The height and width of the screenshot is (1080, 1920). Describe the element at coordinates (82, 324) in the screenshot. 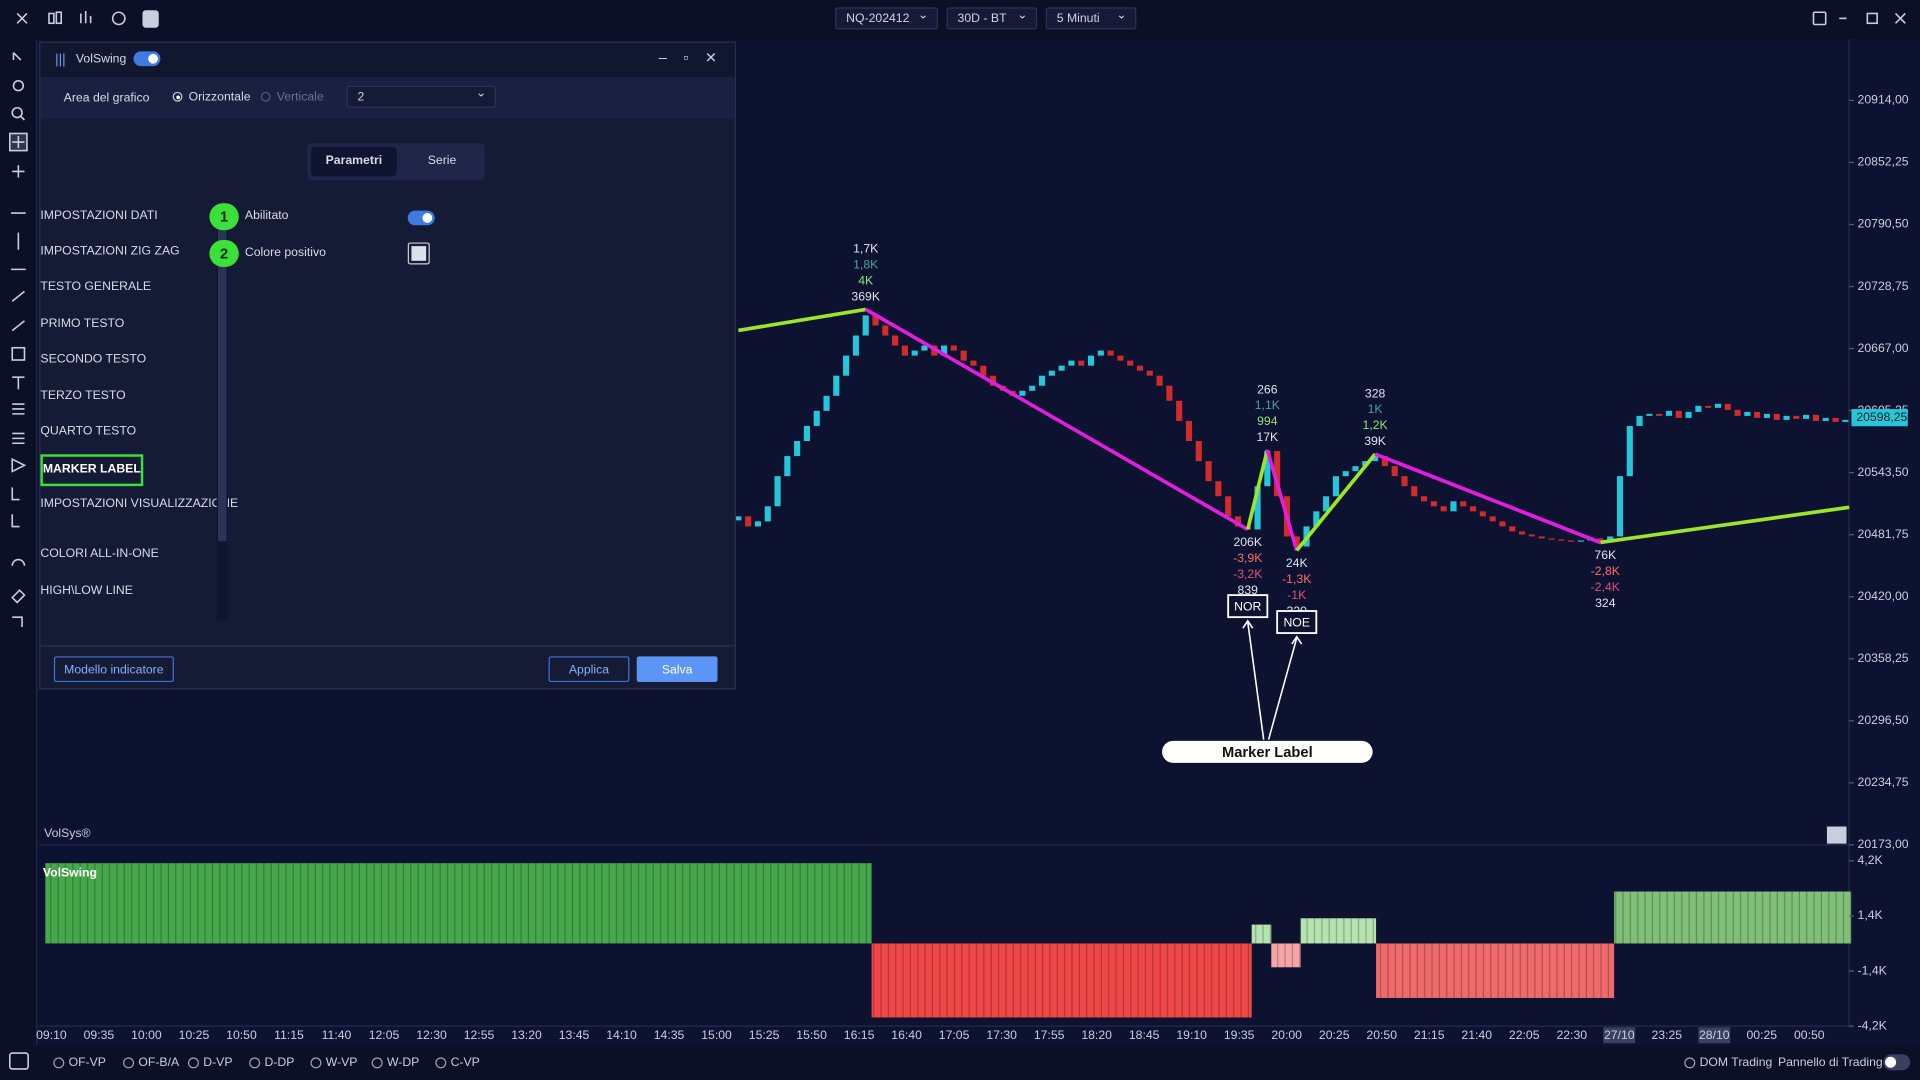

I see `menu-item: PRIMO TESTO` at that location.